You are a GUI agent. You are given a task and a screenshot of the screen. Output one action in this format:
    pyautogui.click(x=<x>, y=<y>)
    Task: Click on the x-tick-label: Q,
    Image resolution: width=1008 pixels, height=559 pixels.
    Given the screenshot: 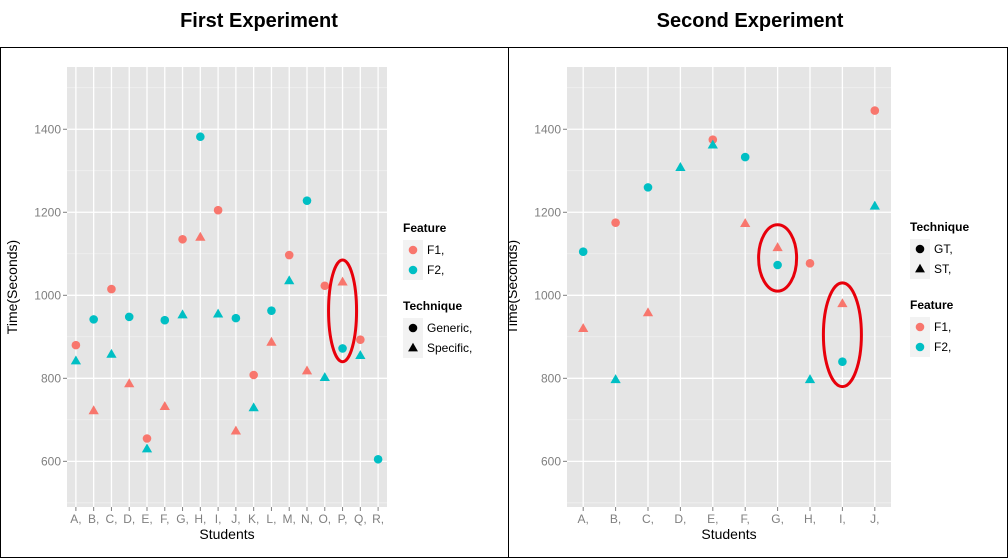 What is the action you would take?
    pyautogui.click(x=360, y=519)
    